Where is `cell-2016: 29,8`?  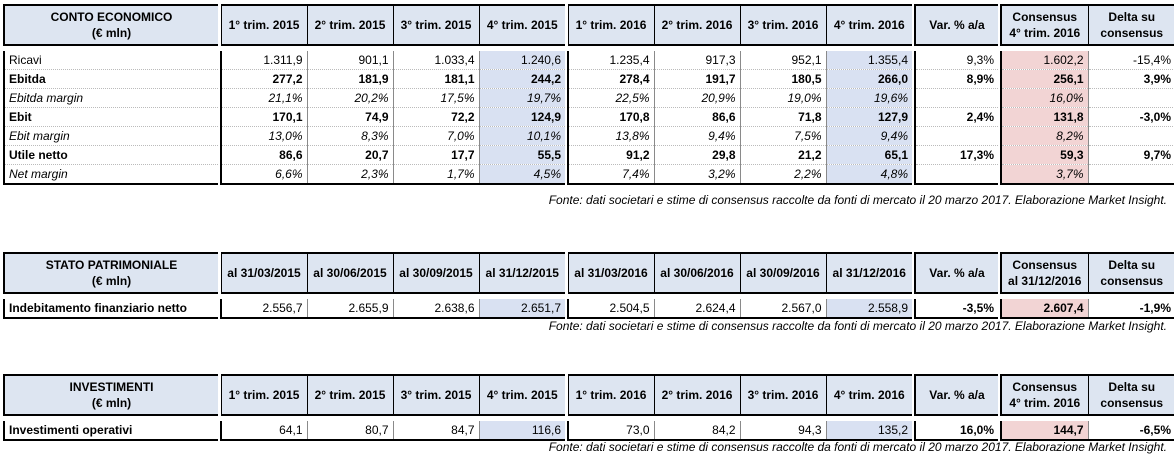 cell-2016: 29,8 is located at coordinates (696, 155).